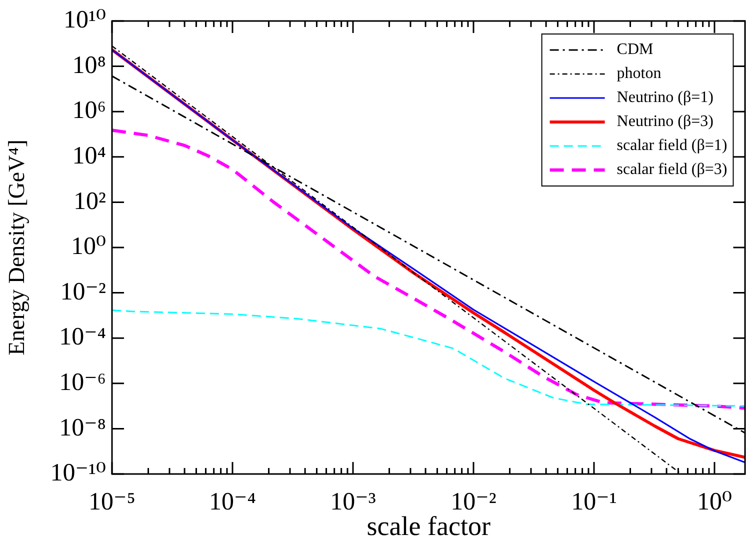 This screenshot has height=548, width=746. I want to click on legend-label: Neutrino (β=1), so click(665, 97).